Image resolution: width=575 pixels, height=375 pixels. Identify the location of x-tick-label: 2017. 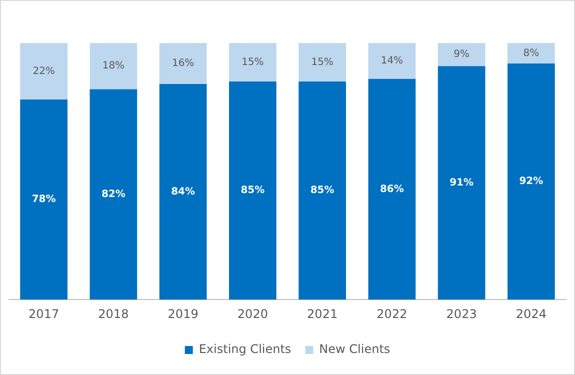
(44, 313).